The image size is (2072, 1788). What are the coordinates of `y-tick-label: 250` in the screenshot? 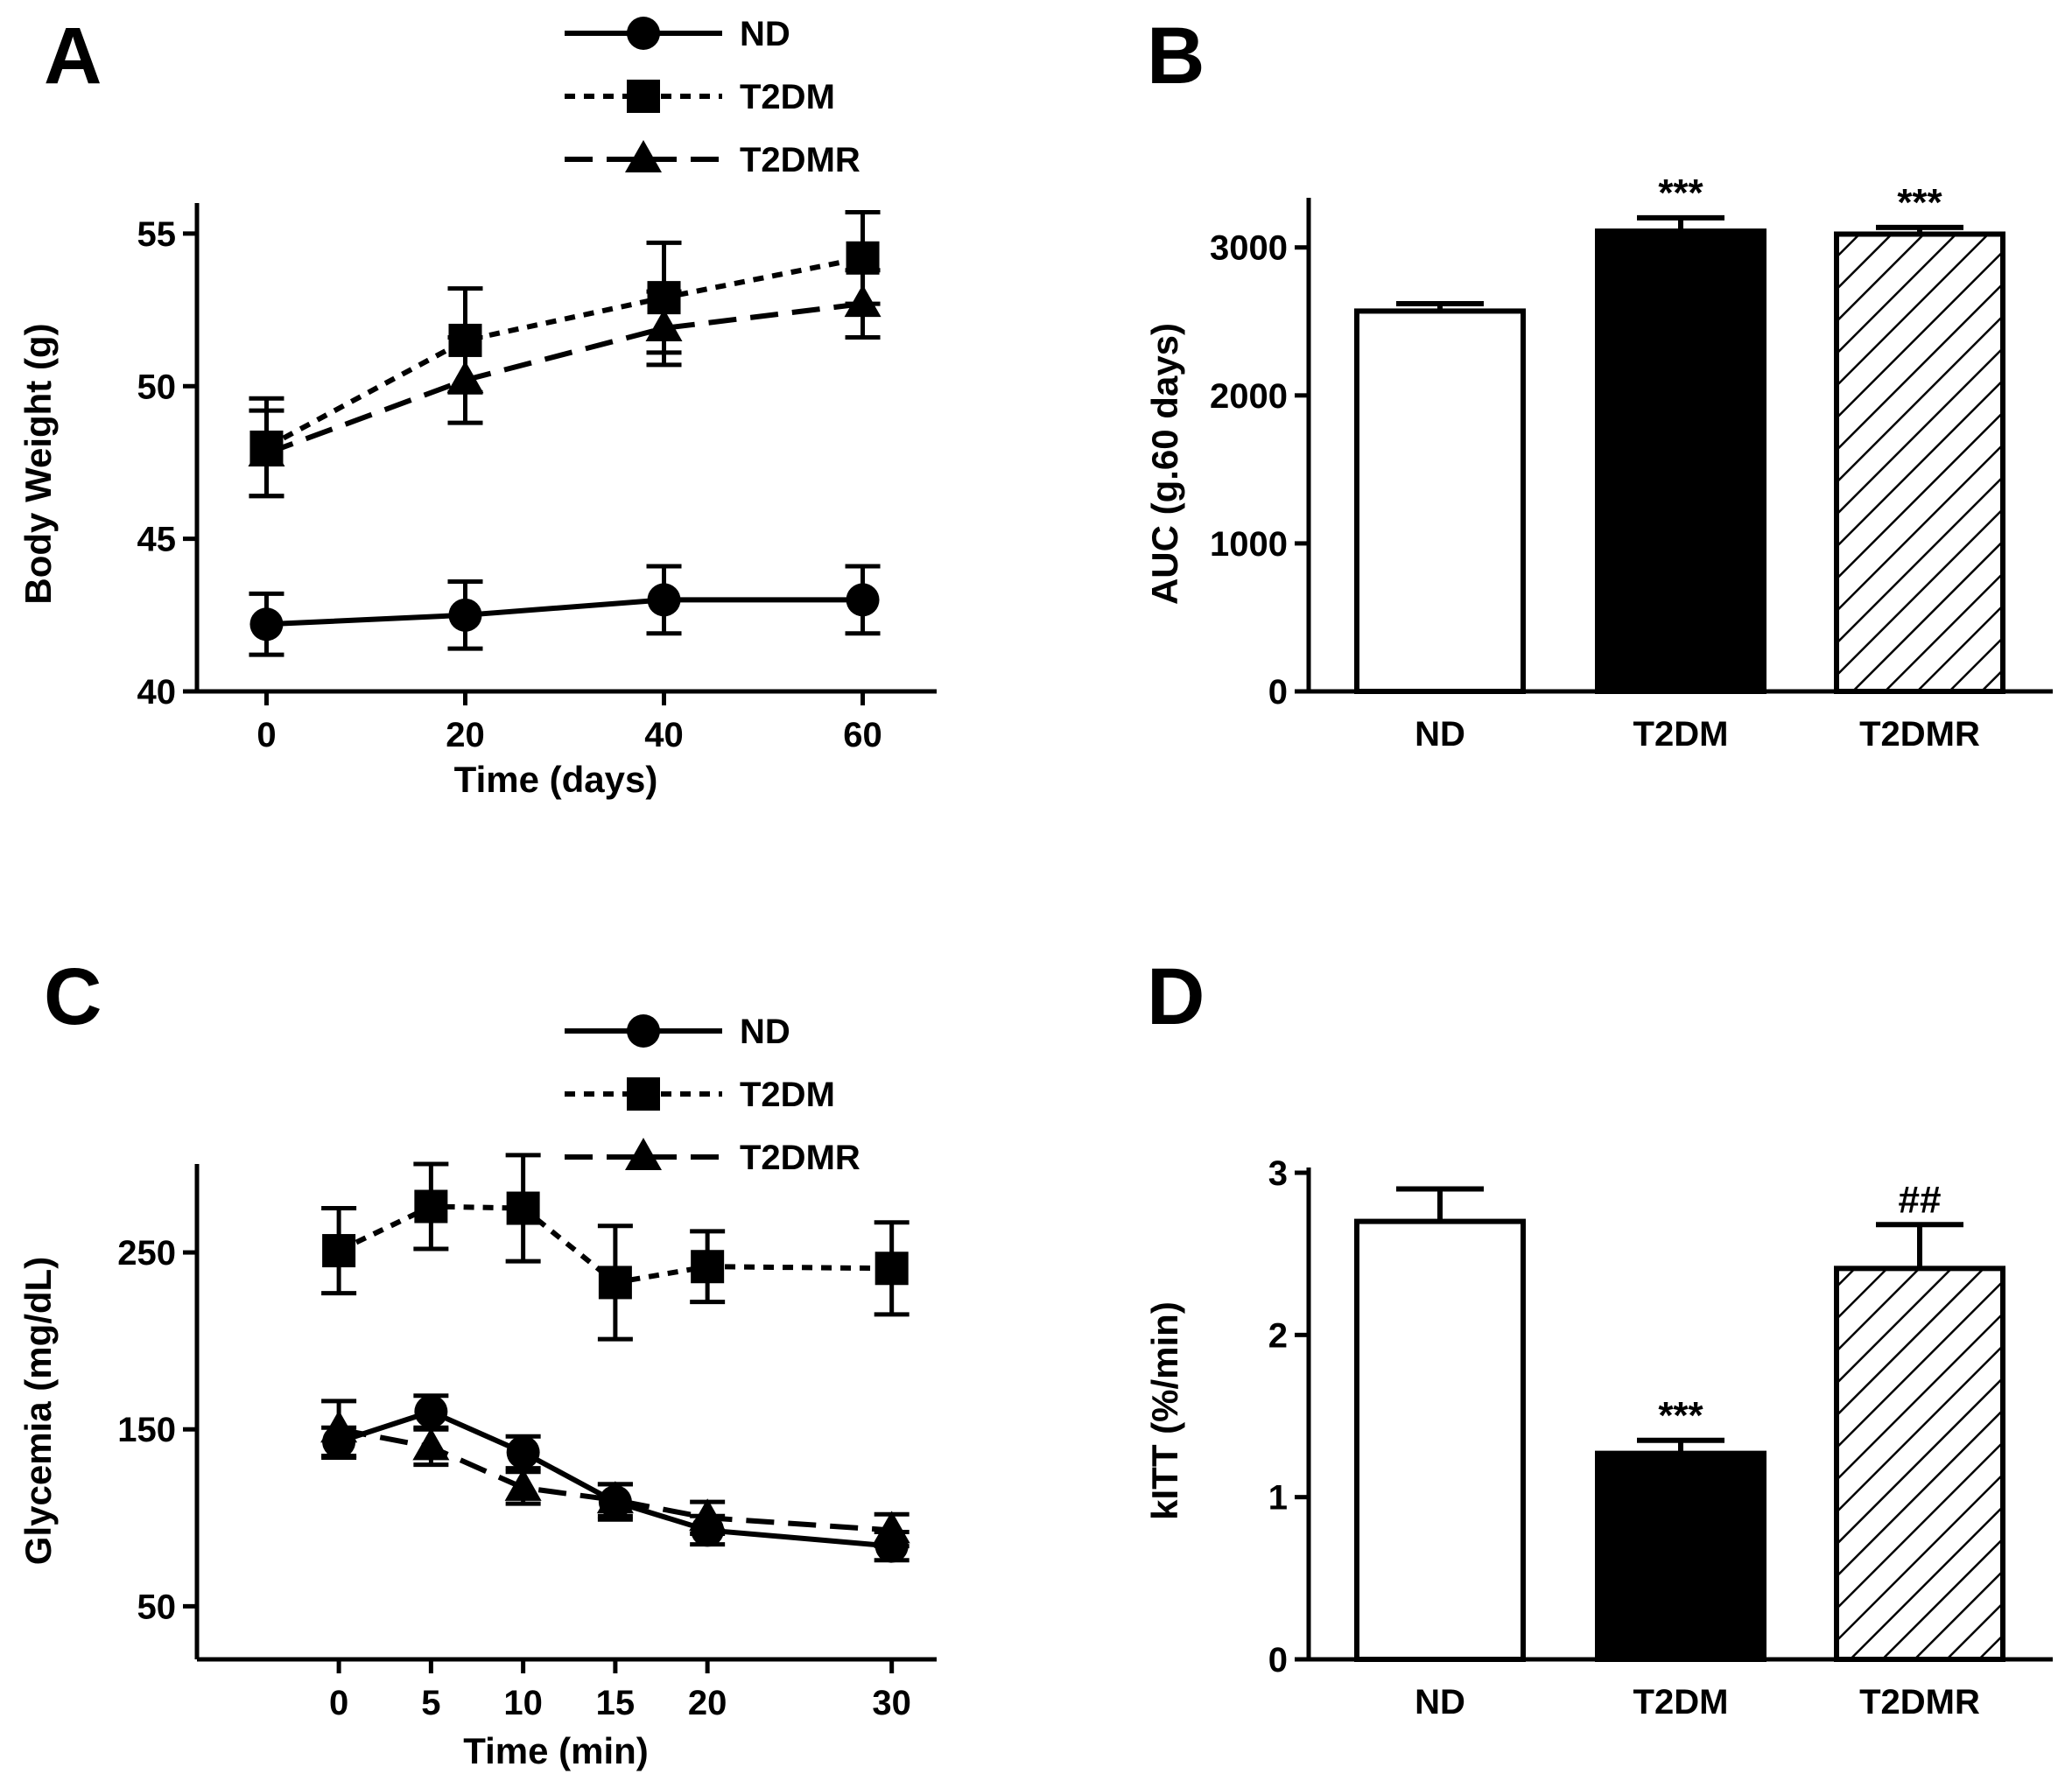 It's located at (147, 1253).